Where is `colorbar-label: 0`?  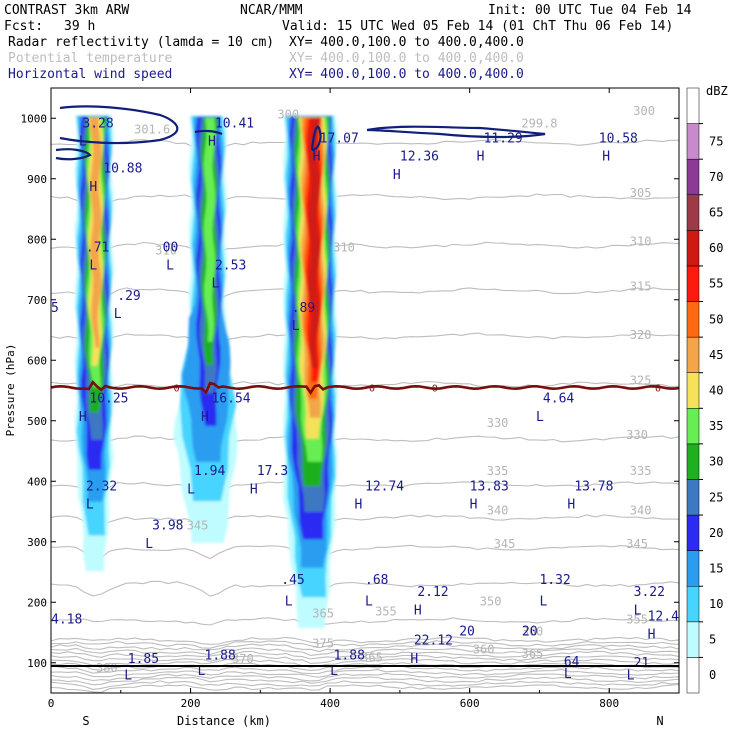 colorbar-label: 0 is located at coordinates (712, 675).